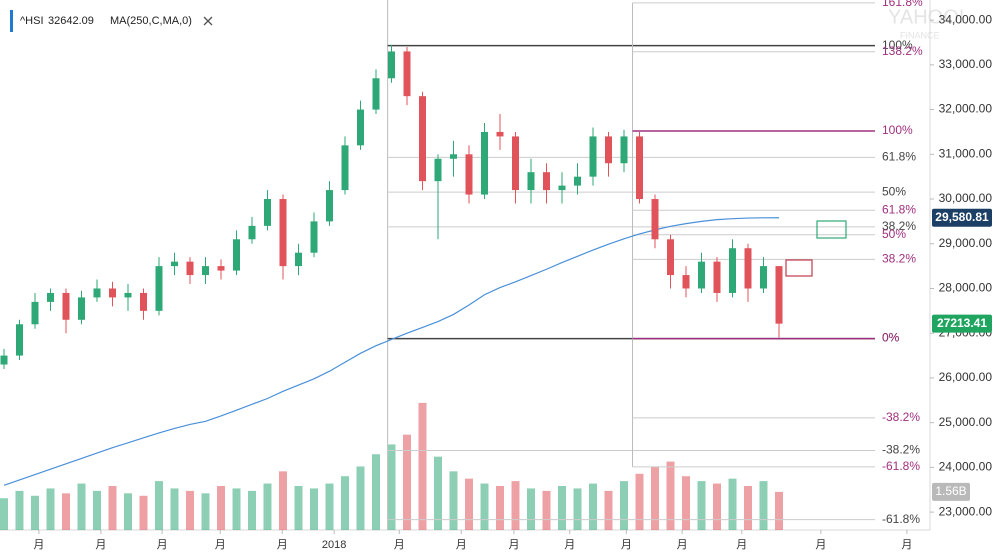  I want to click on y-tick-label: 28,000.00, so click(966, 288).